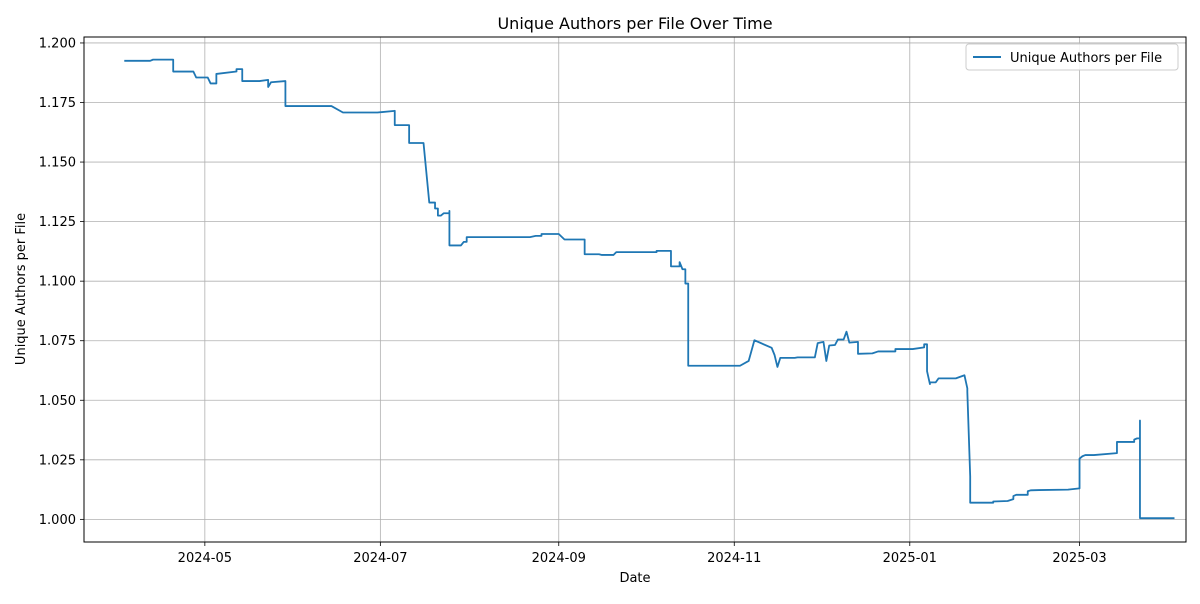 The height and width of the screenshot is (604, 1200). Describe the element at coordinates (634, 578) in the screenshot. I see `x-axis-label: Date` at that location.